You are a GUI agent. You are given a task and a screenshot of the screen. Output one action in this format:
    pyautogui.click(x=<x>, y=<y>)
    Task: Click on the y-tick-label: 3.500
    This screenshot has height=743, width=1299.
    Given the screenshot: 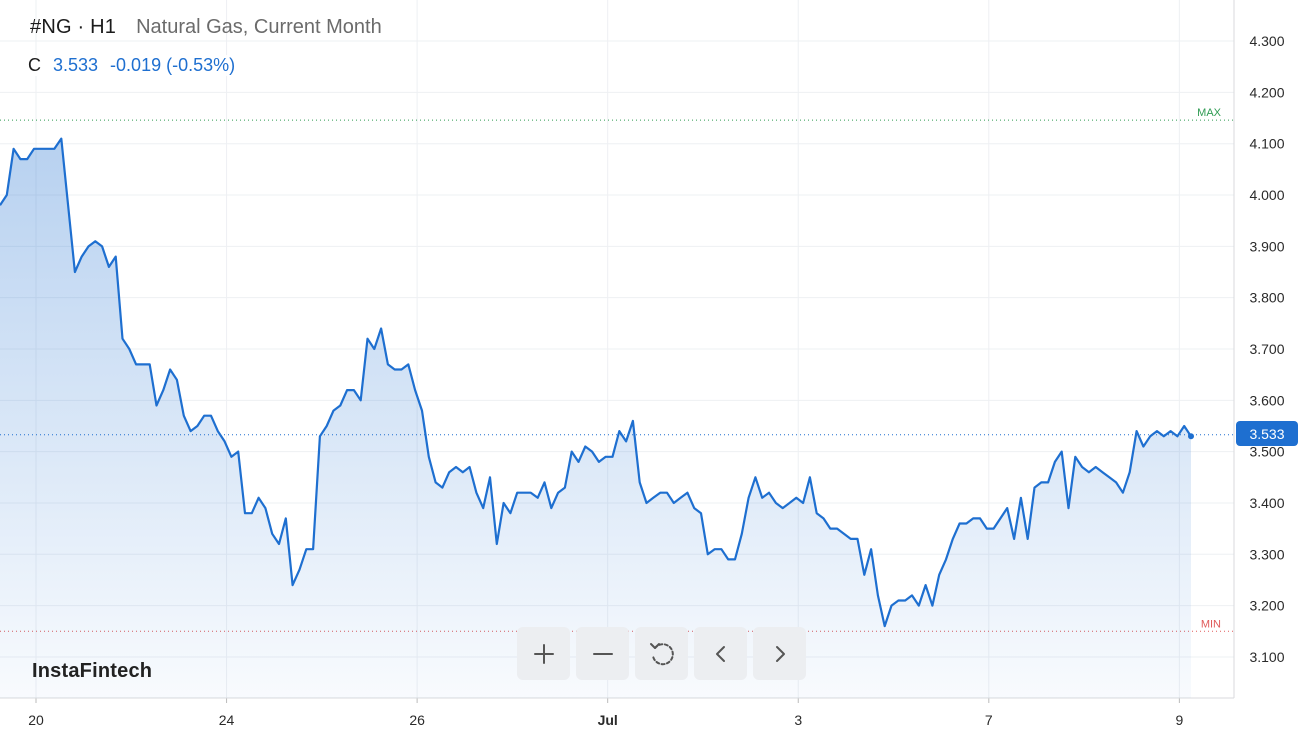 What is the action you would take?
    pyautogui.click(x=1266, y=452)
    